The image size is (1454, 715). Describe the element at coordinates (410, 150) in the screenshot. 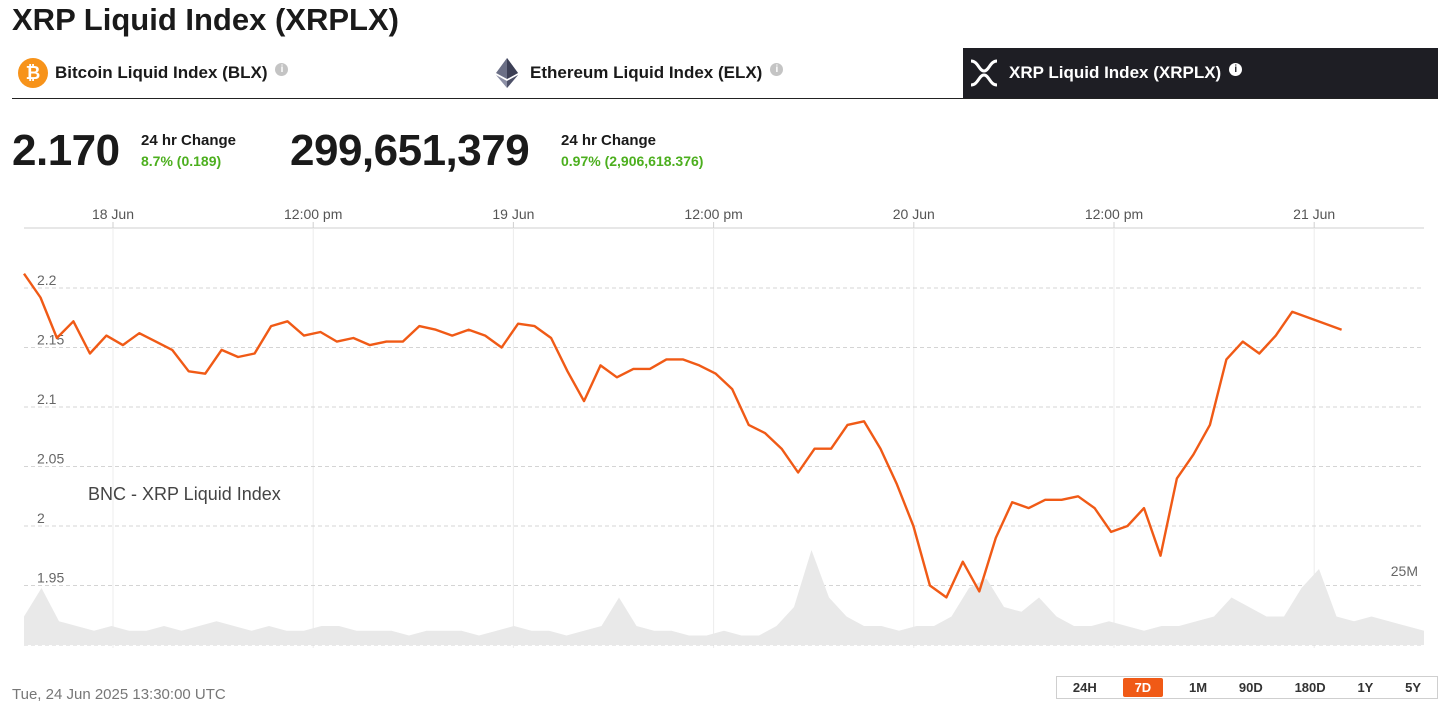

I see `volume-value: 299,651,379` at that location.